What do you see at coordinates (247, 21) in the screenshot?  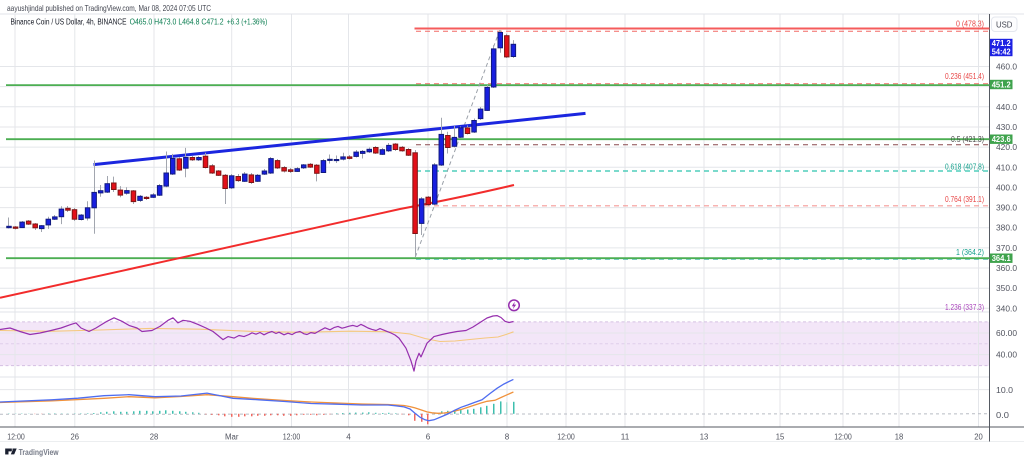 I see `svg-text: +6.3 (+1.36%)` at bounding box center [247, 21].